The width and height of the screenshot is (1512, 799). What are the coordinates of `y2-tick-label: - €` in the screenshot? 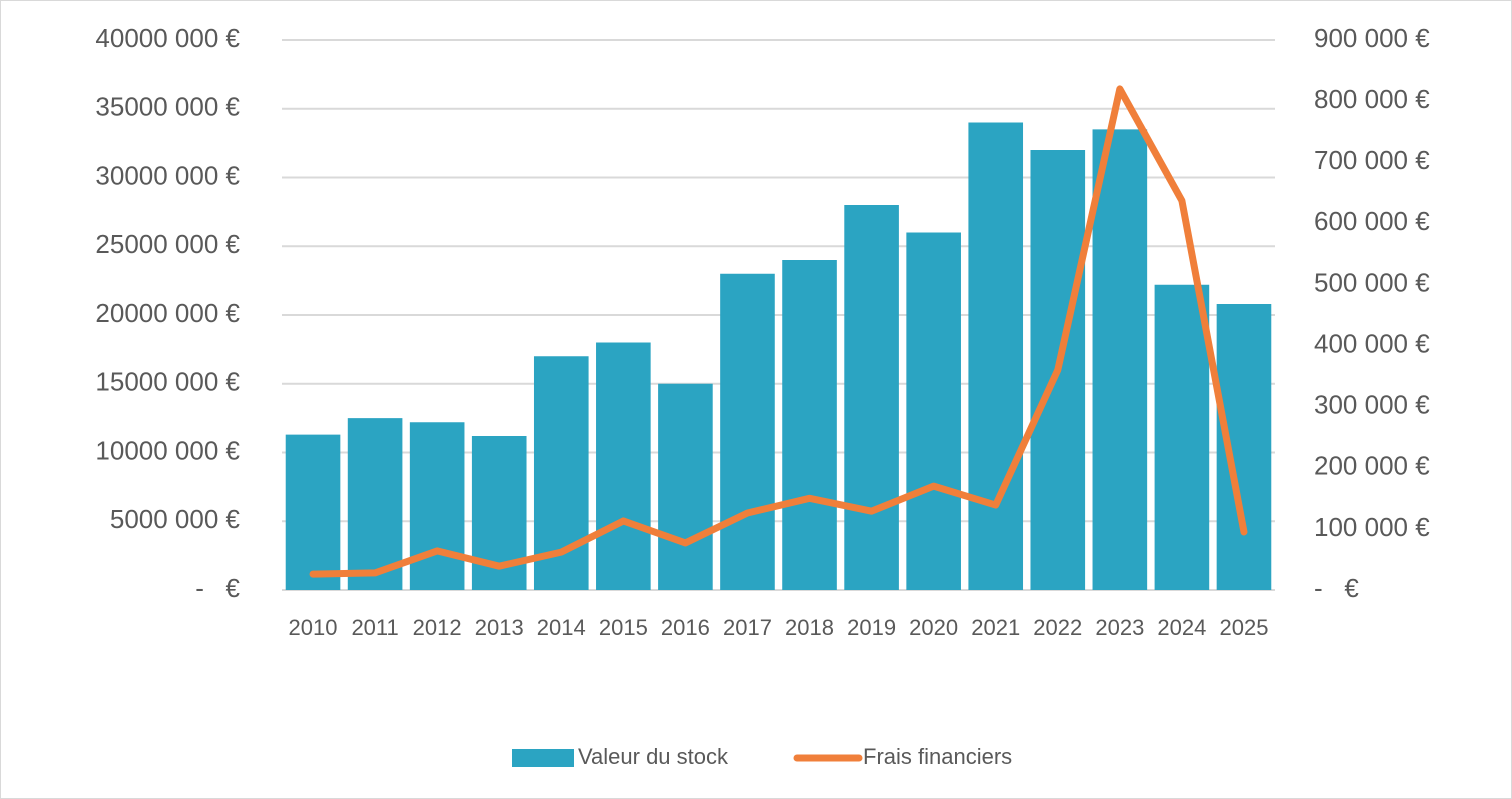 It's located at (1336, 588).